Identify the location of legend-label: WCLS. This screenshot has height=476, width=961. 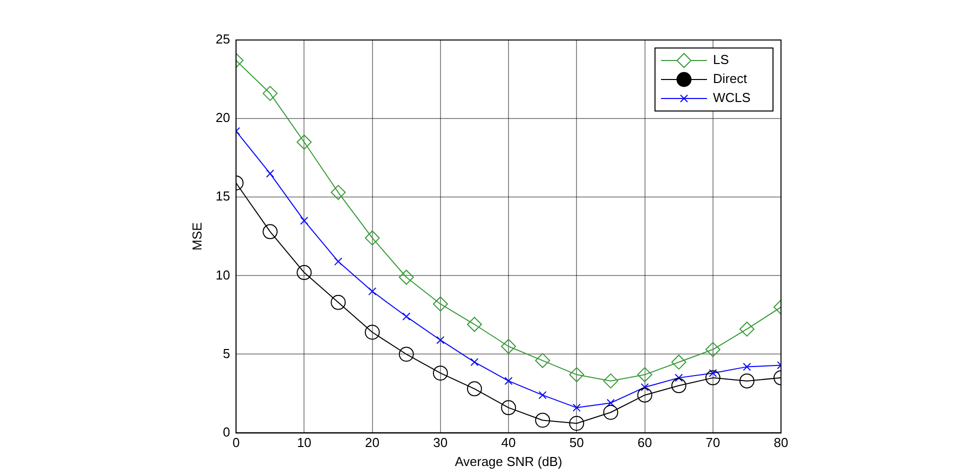
(732, 98).